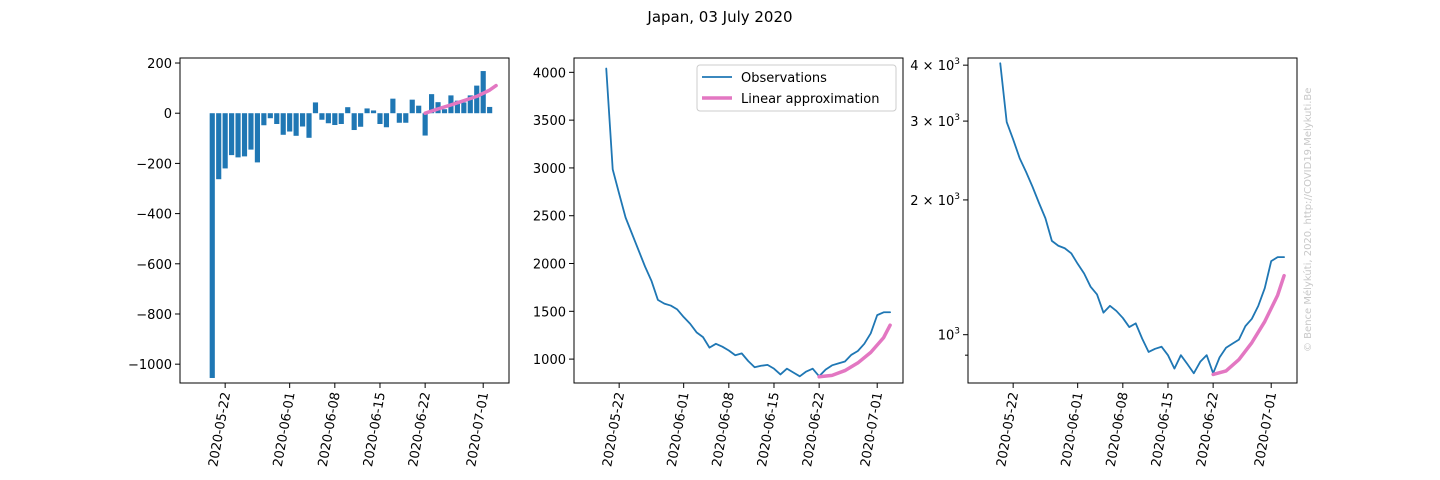  Describe the element at coordinates (549, 121) in the screenshot. I see `y-tick-label: 3500` at that location.